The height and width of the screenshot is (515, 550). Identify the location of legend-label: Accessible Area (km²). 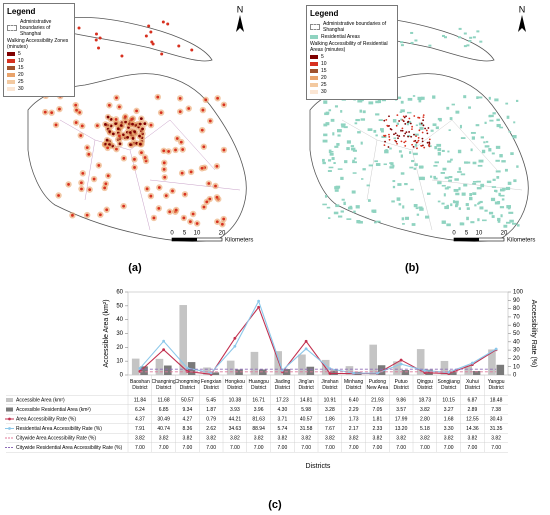
(40, 400).